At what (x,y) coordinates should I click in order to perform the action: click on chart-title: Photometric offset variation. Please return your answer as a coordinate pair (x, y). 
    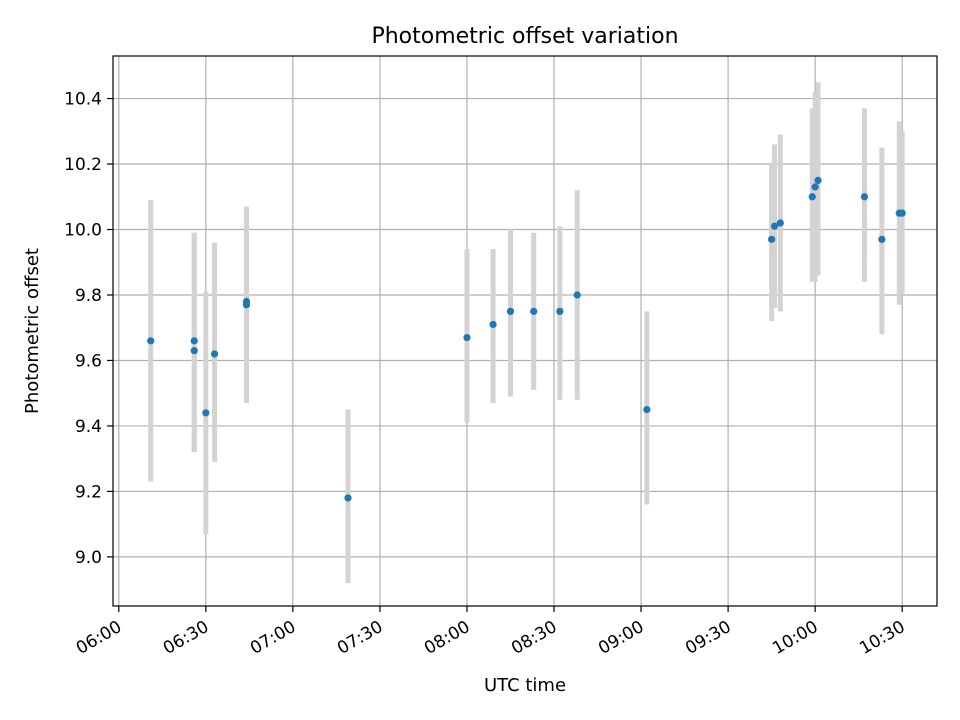
    Looking at the image, I should click on (524, 36).